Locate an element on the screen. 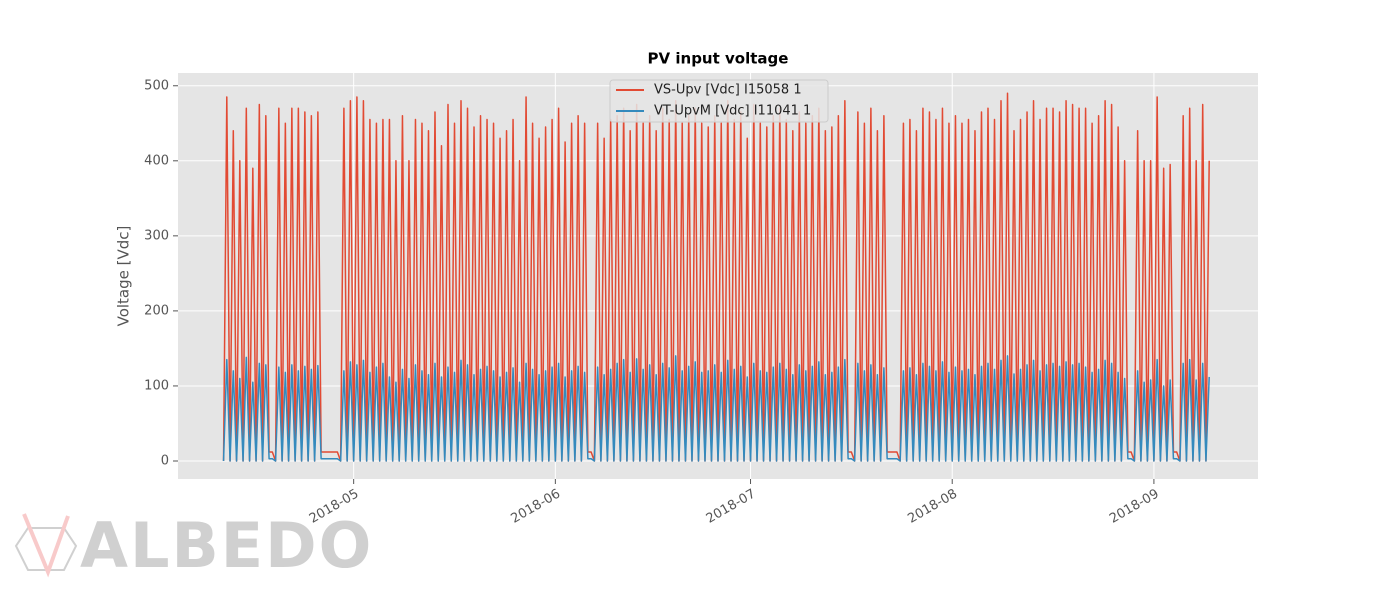  y-tick-label: 300 is located at coordinates (156, 235).